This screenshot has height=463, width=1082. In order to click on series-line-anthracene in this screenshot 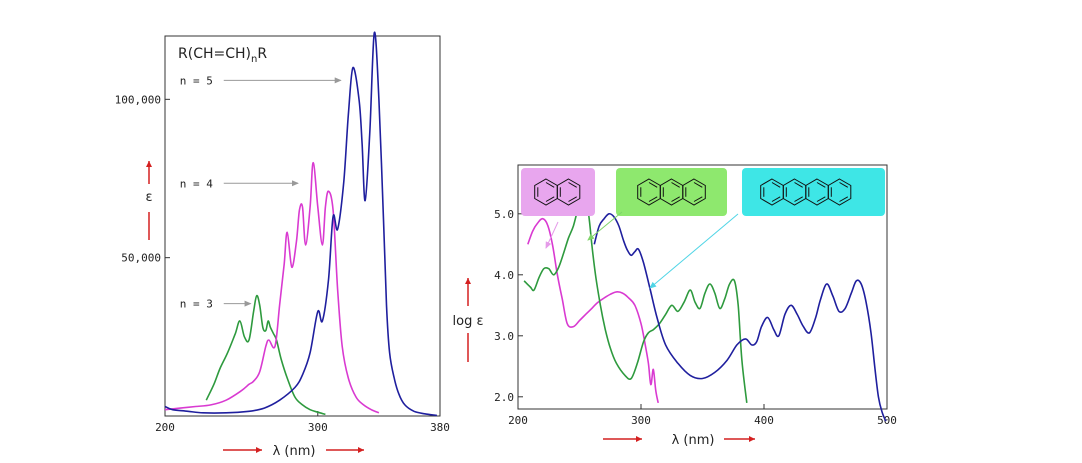, I will do `click(635, 298)`.